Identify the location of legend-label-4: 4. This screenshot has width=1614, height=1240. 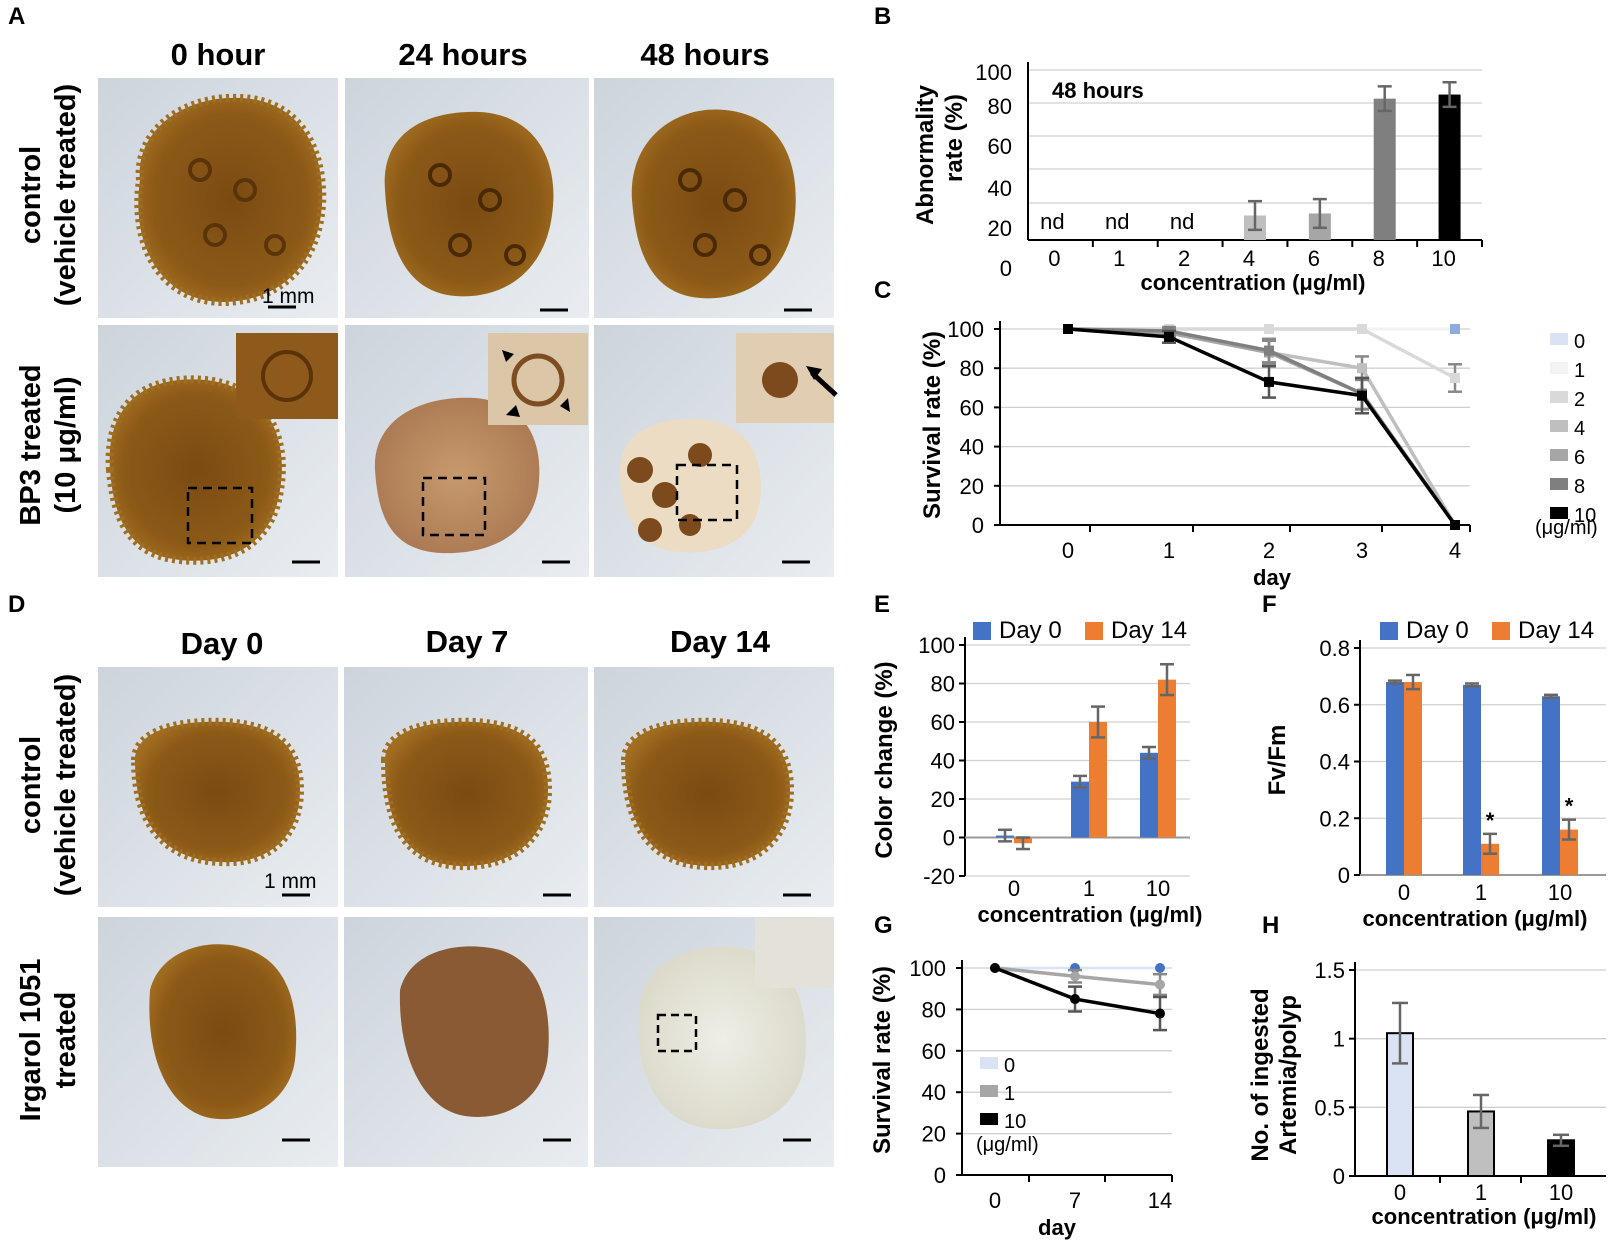
(1579, 429).